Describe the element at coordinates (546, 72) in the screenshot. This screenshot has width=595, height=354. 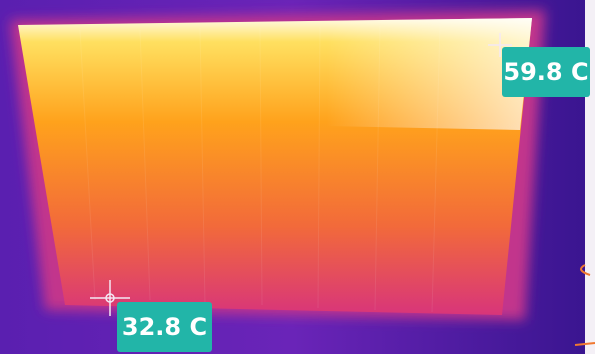
I see `temperature-label: 59.8 C` at that location.